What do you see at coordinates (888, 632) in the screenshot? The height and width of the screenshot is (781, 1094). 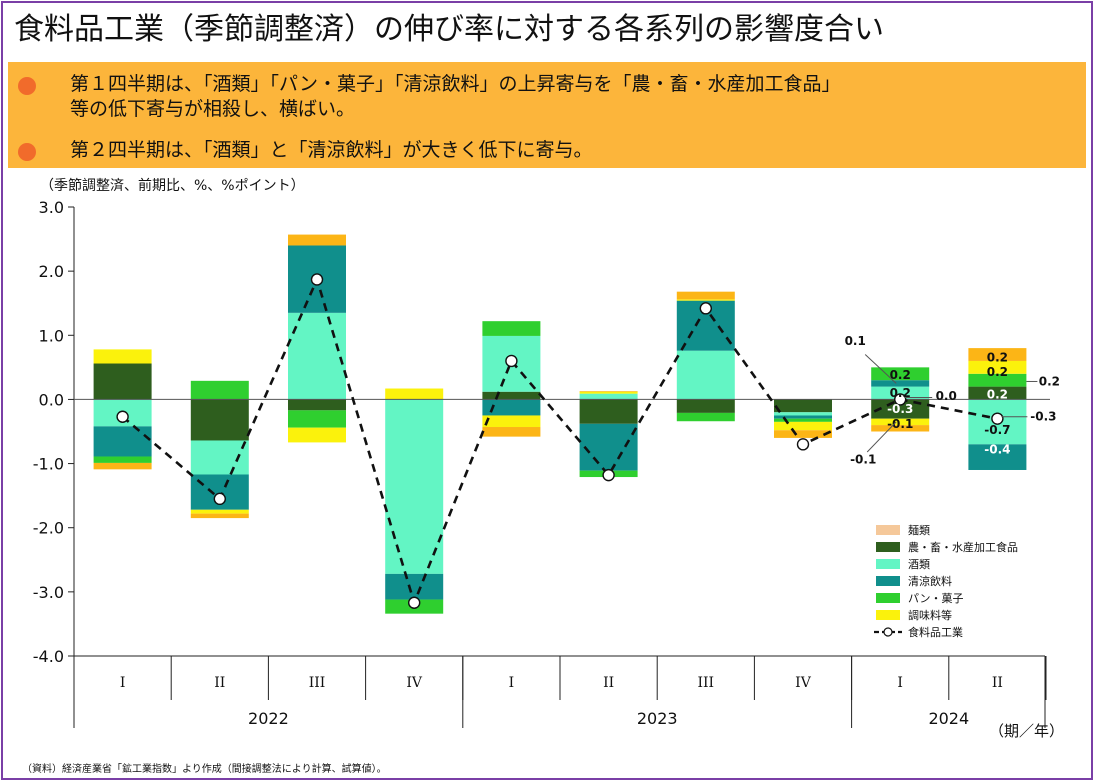 I see `legend-marker` at bounding box center [888, 632].